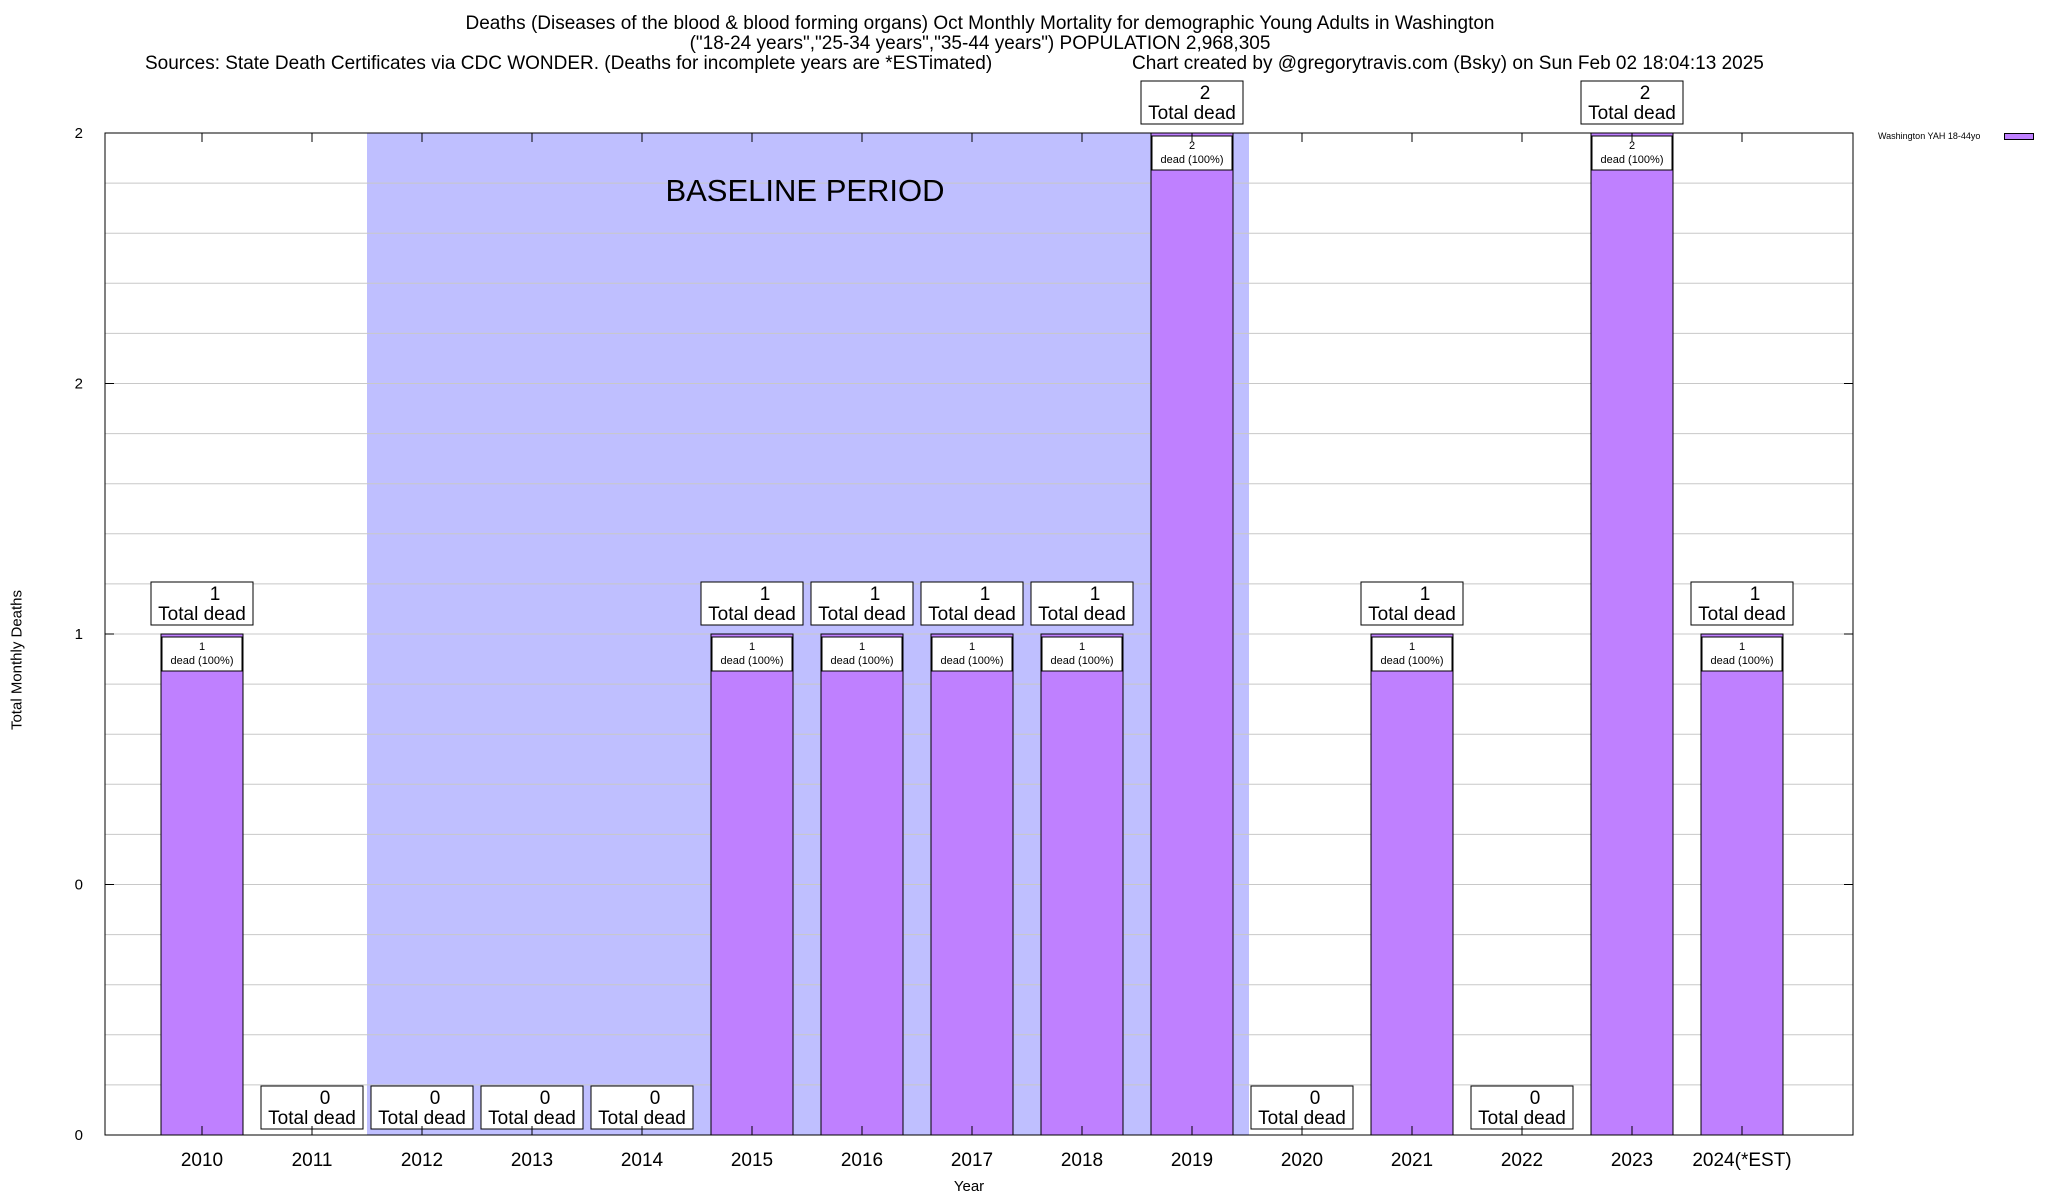 The width and height of the screenshot is (2048, 1200). What do you see at coordinates (2019, 136) in the screenshot?
I see `legend-swatch` at bounding box center [2019, 136].